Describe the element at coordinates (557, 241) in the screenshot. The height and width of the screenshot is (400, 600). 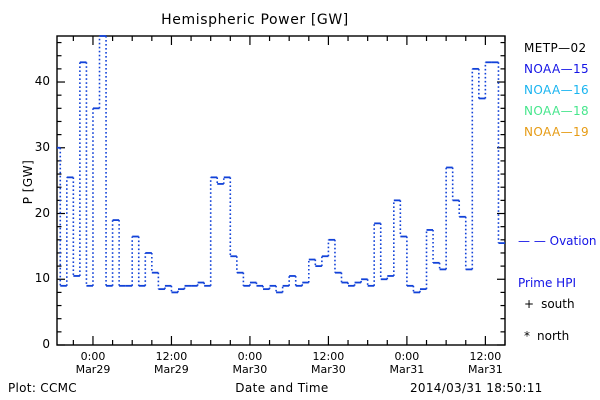
I see `legend-ovation-line1: — — Ovation` at that location.